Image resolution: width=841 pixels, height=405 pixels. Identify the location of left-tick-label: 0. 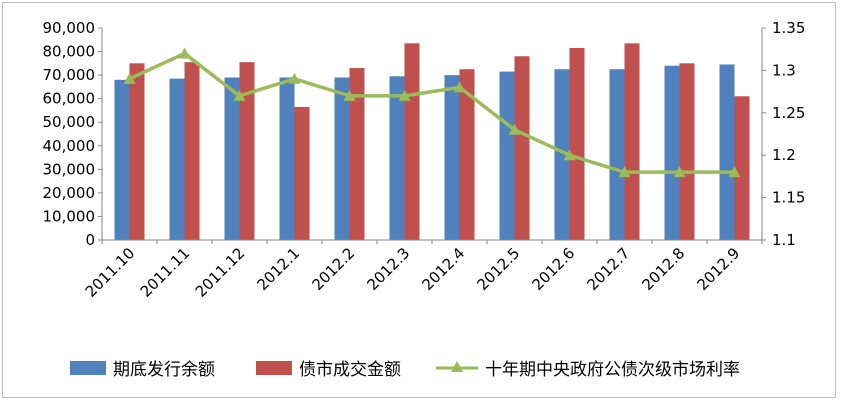
(90, 240).